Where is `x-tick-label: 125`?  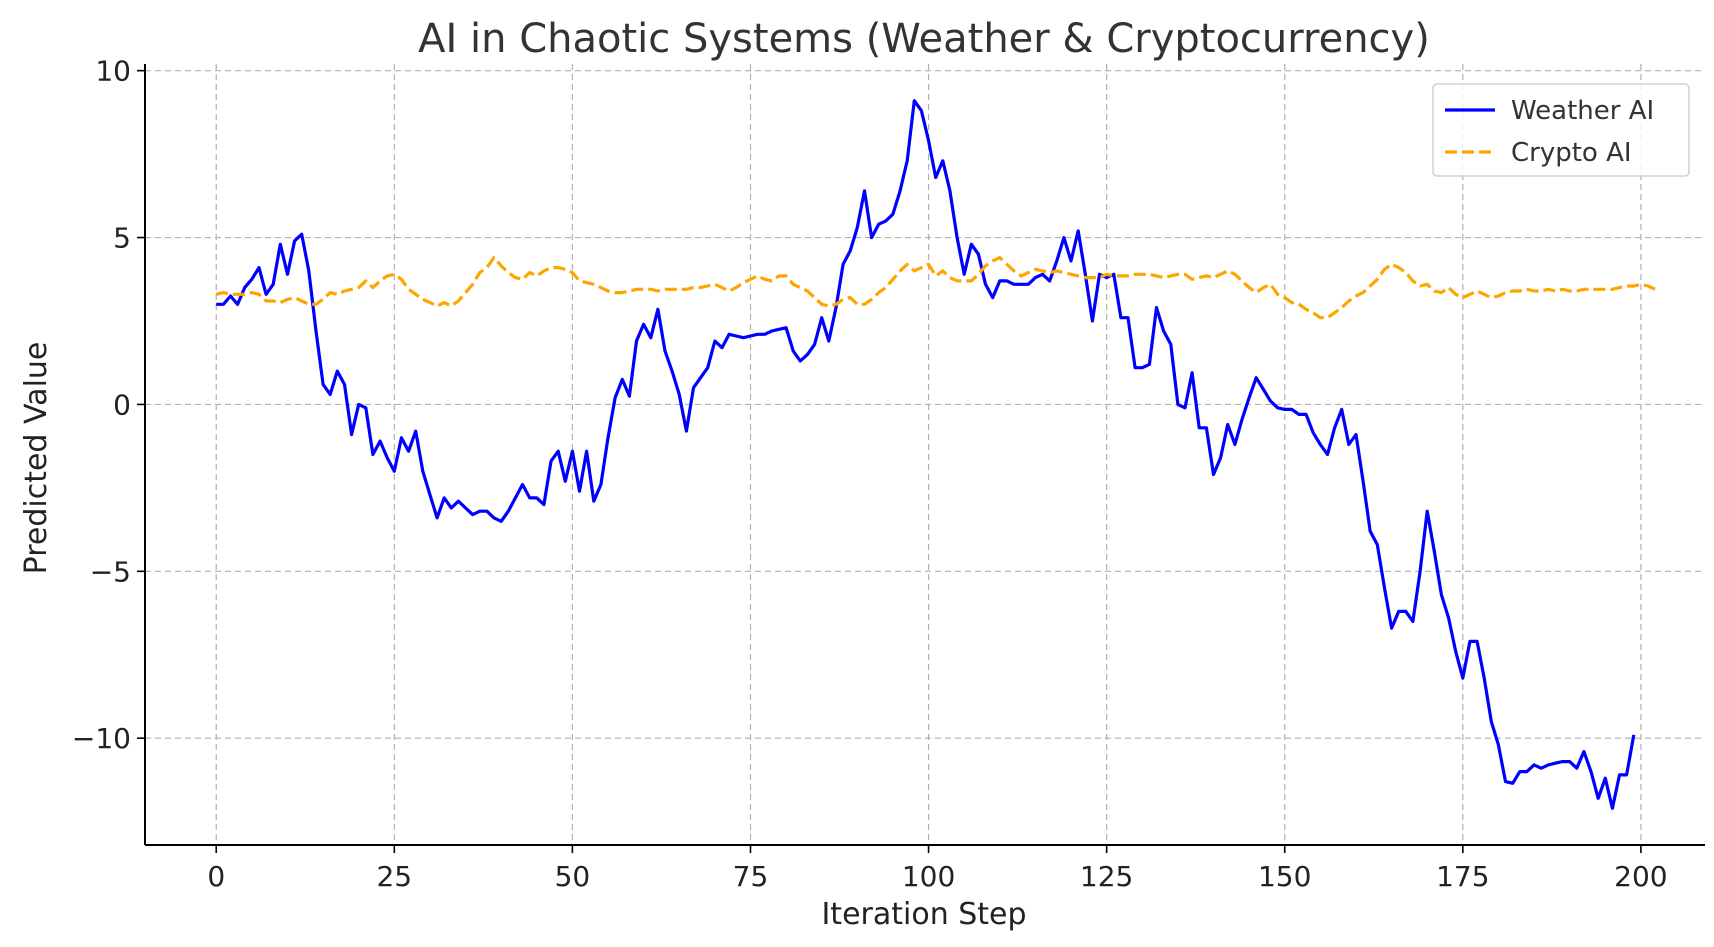 x-tick-label: 125 is located at coordinates (1106, 876).